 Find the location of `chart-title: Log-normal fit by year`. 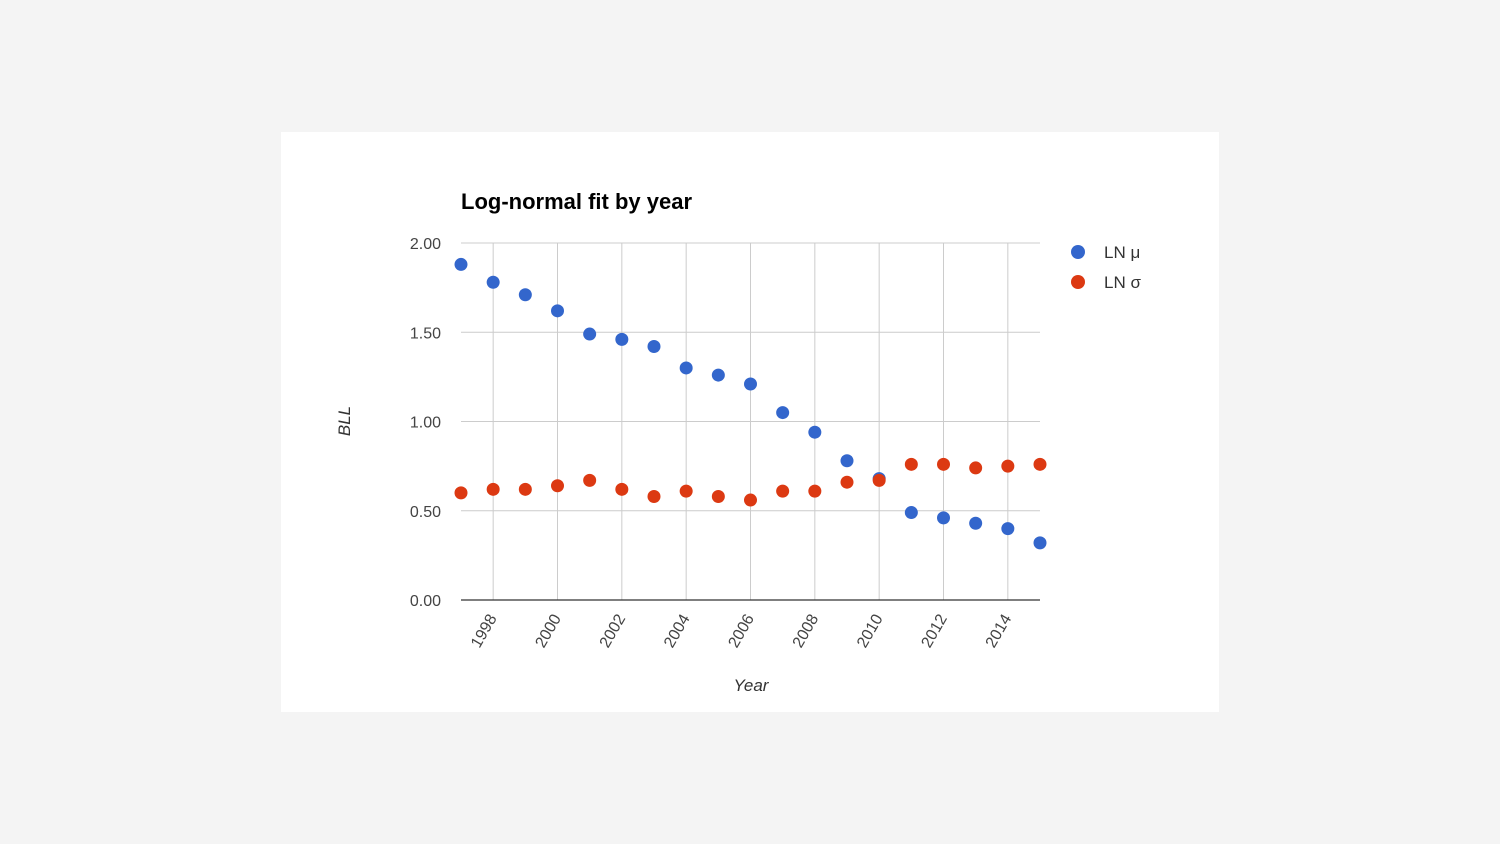

chart-title: Log-normal fit by year is located at coordinates (576, 201).